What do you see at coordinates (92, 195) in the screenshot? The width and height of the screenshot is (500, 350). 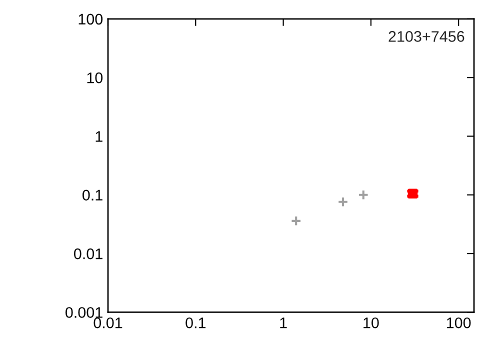 I see `y-tick-label: 0.1` at bounding box center [92, 195].